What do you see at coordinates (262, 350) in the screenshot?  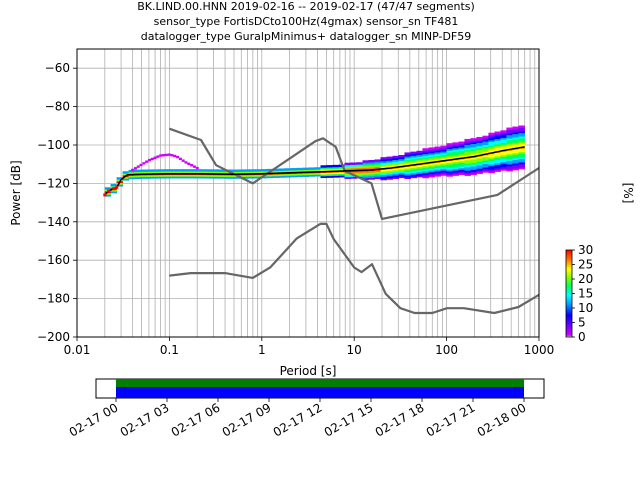 I see `x-tick-label: 1` at bounding box center [262, 350].